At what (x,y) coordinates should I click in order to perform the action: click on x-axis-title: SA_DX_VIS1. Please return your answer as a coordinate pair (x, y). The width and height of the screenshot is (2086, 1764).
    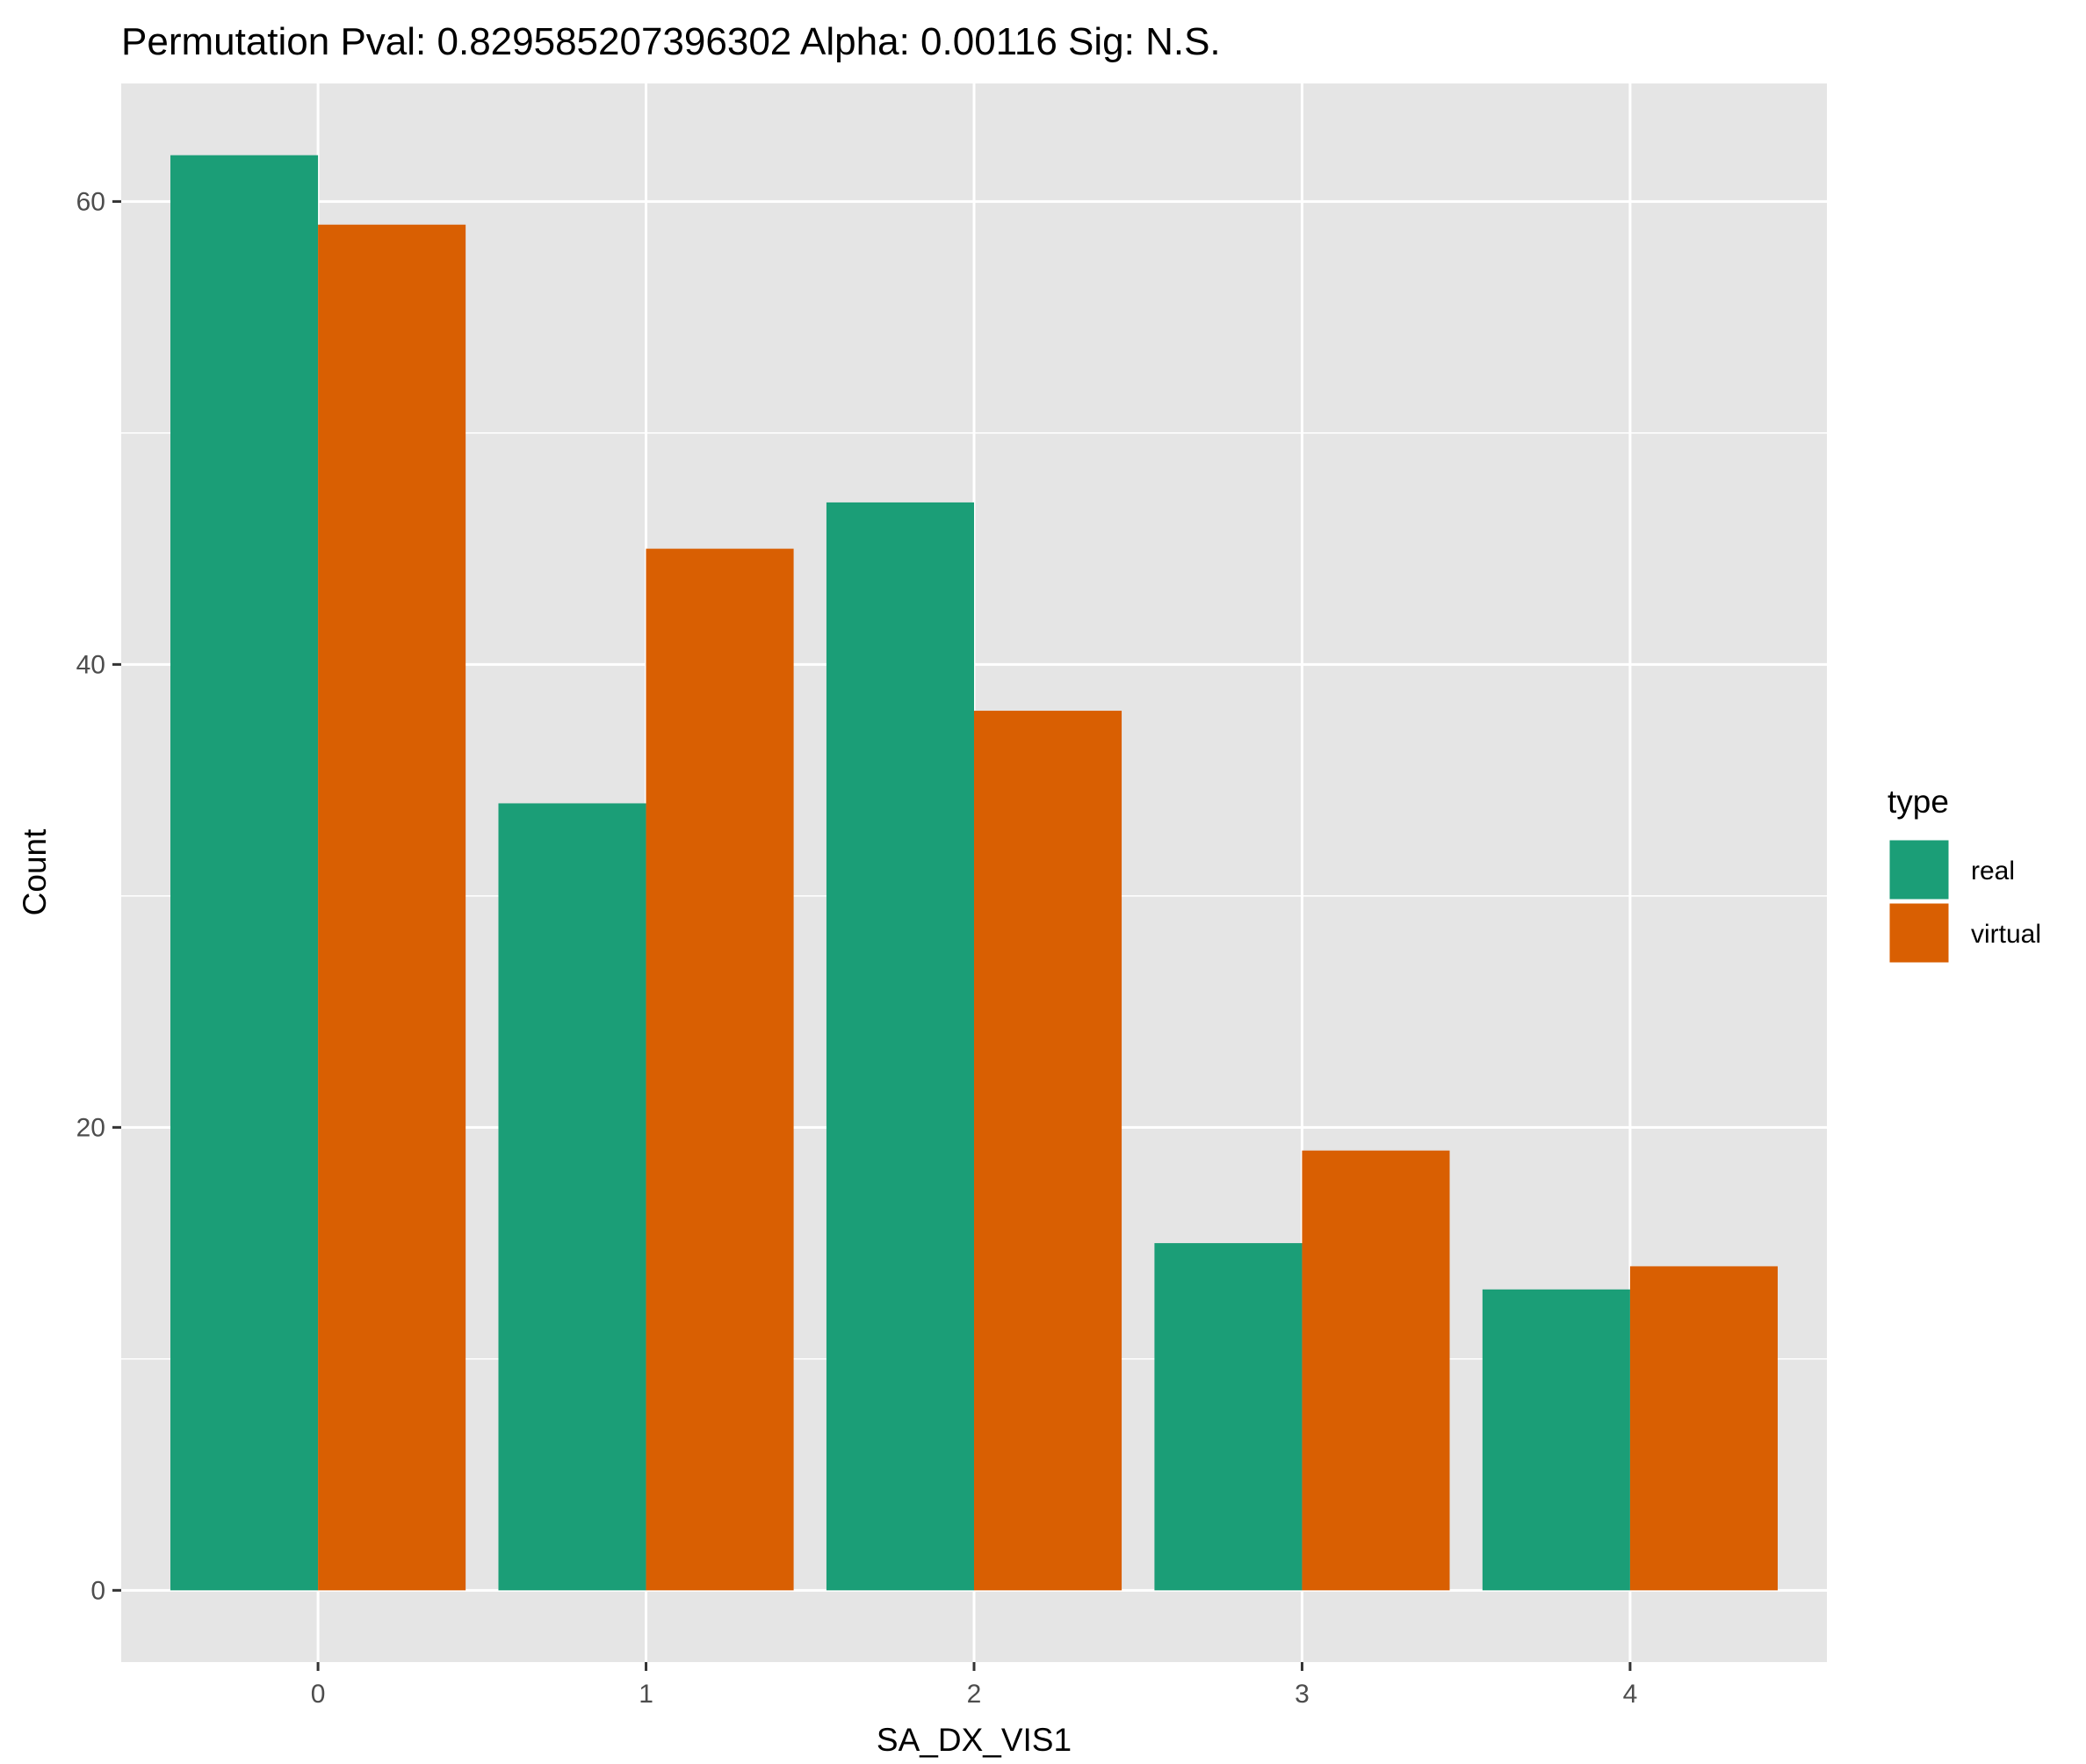
    Looking at the image, I should click on (974, 1740).